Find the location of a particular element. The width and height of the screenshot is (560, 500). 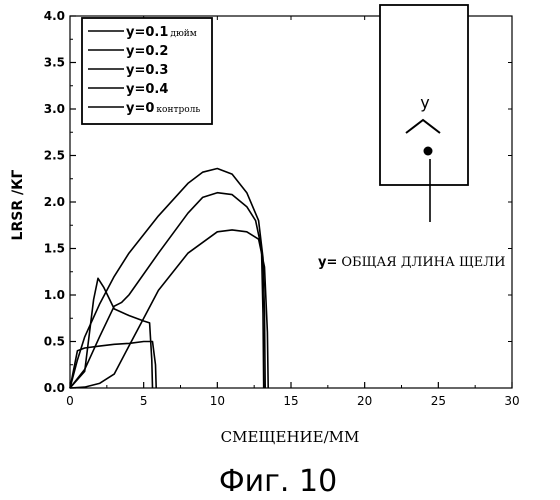

y-tick-label: 3.5 is located at coordinates (54, 63).